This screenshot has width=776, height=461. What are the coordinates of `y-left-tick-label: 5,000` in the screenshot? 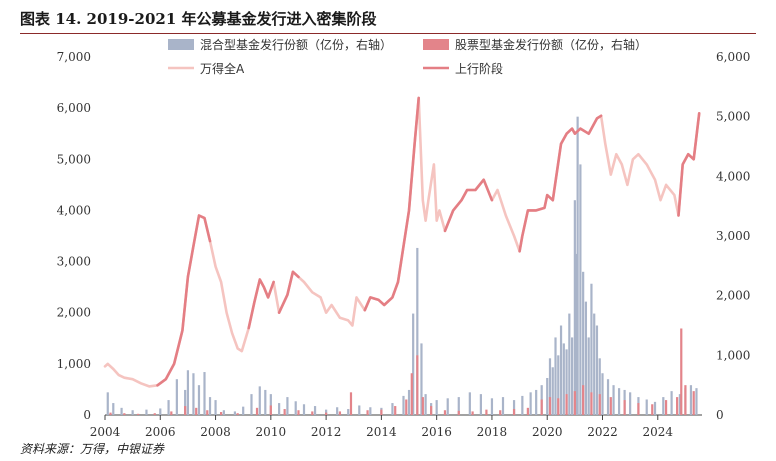 It's located at (74, 159).